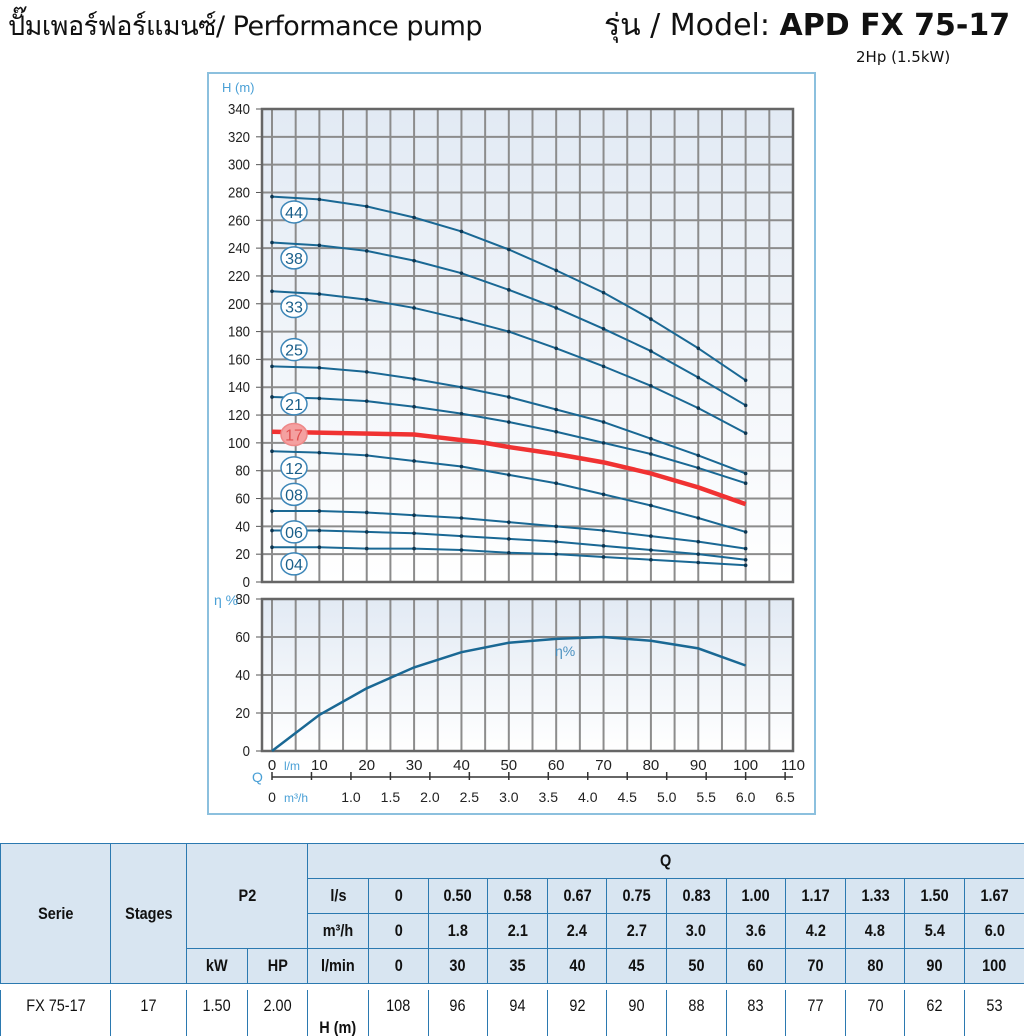 This screenshot has height=1036, width=1024. I want to click on stage-label-33: 33, so click(294, 308).